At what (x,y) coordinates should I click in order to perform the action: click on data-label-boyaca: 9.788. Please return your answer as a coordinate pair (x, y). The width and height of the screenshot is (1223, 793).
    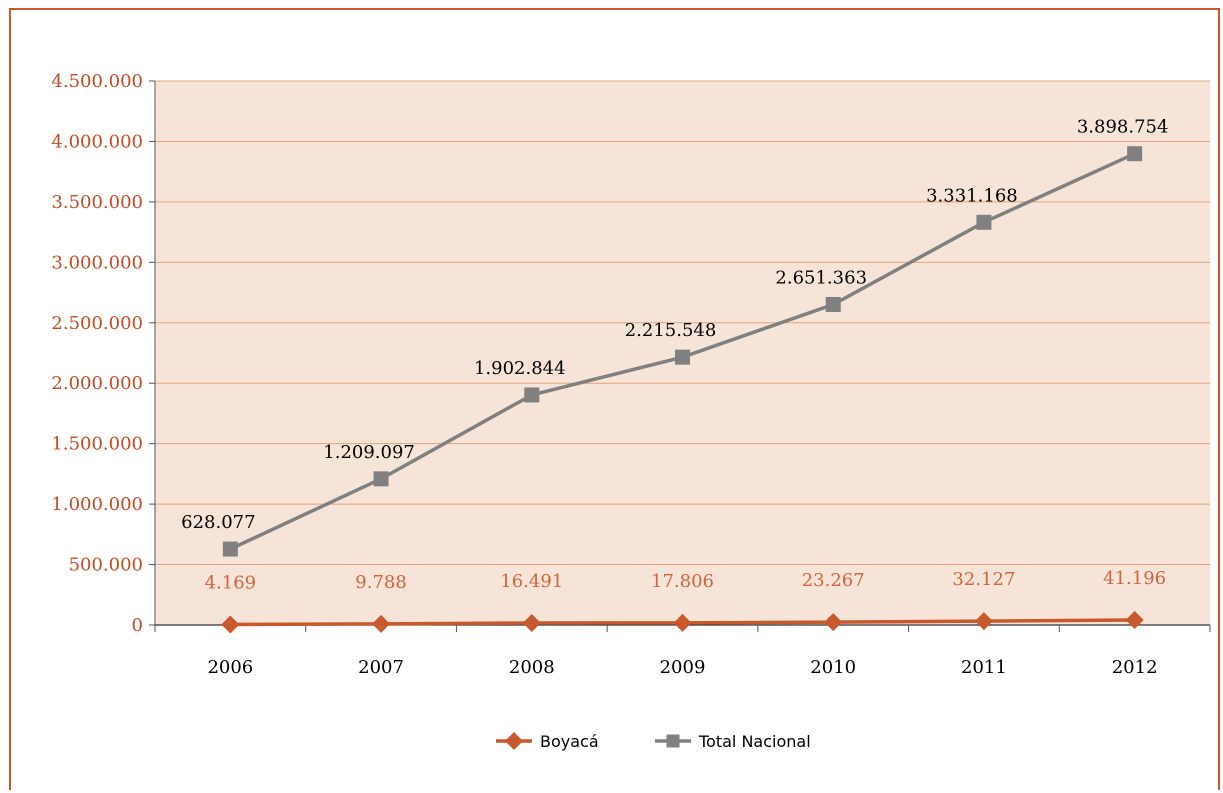
    Looking at the image, I should click on (381, 582).